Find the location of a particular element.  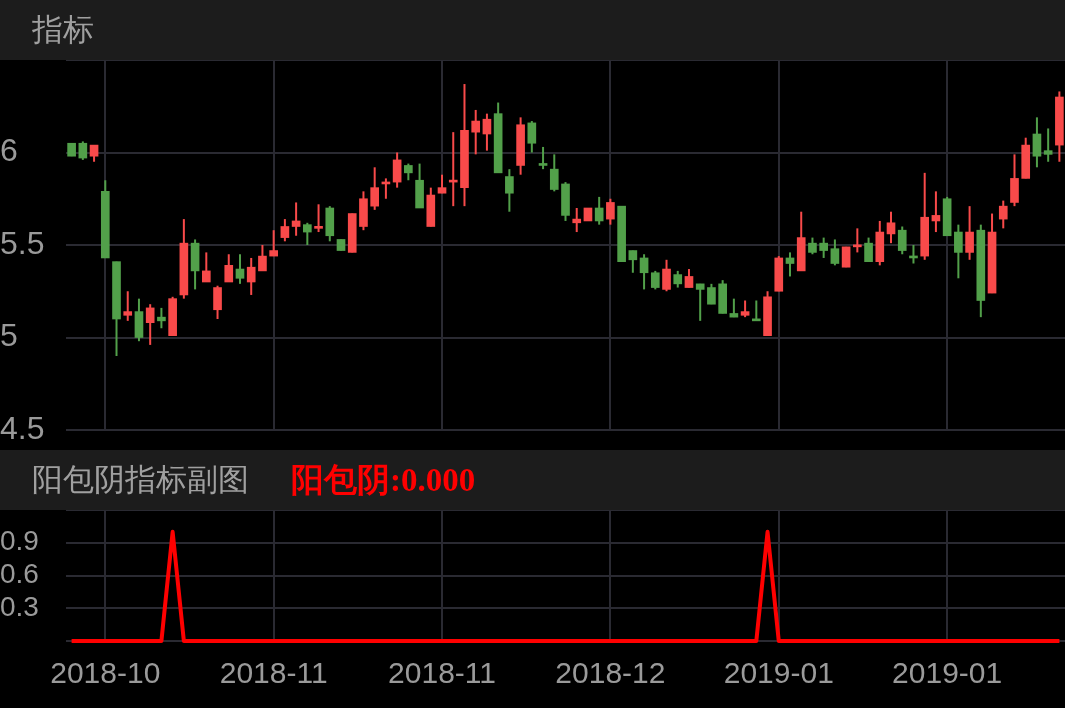

y-tick-label: 0.3 is located at coordinates (19, 606).